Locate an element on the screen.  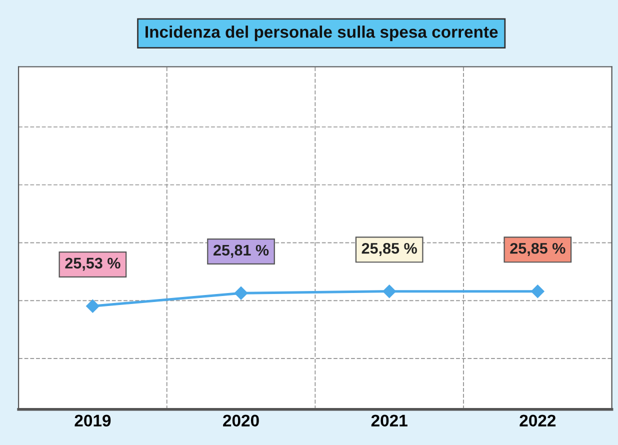
x-tick-label: 2021 is located at coordinates (389, 420).